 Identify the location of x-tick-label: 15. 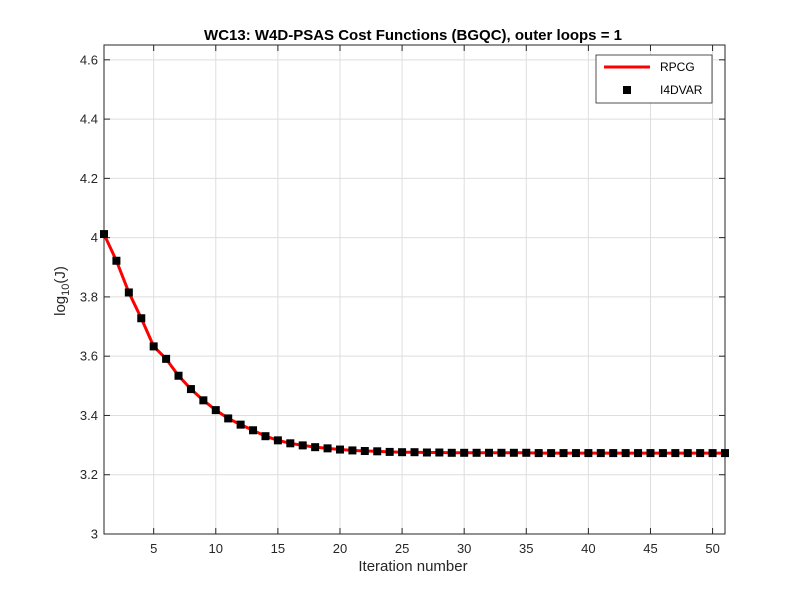
(278, 548).